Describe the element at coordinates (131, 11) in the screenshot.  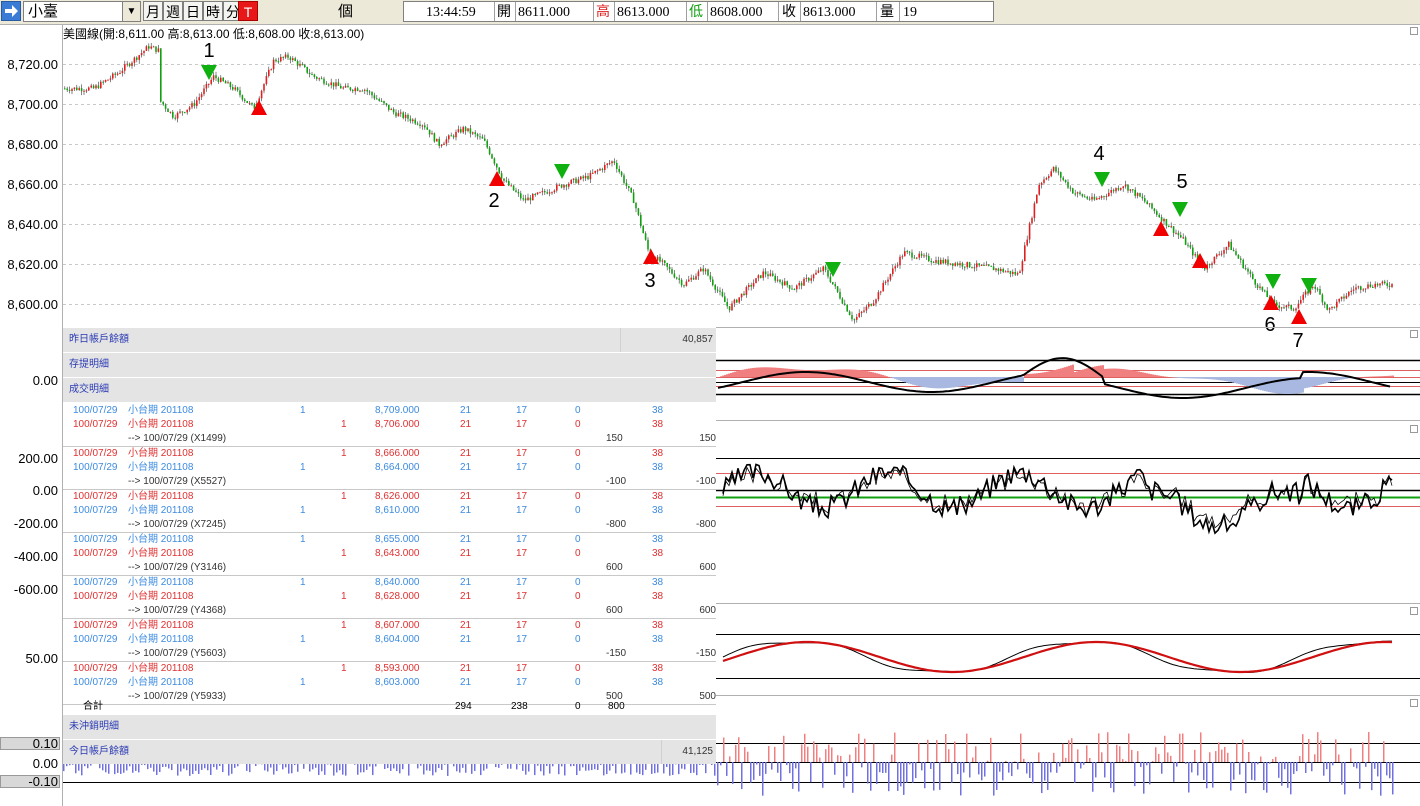
I see `chevron-down-icon: ▼` at that location.